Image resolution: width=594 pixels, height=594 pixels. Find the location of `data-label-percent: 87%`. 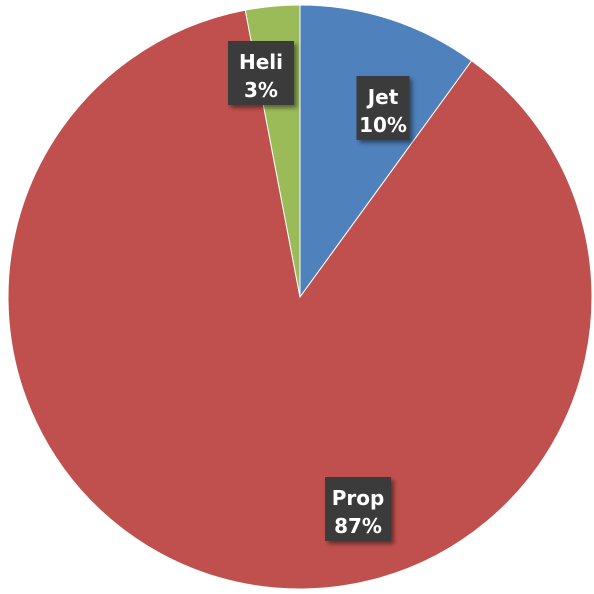

data-label-percent: 87% is located at coordinates (358, 526).